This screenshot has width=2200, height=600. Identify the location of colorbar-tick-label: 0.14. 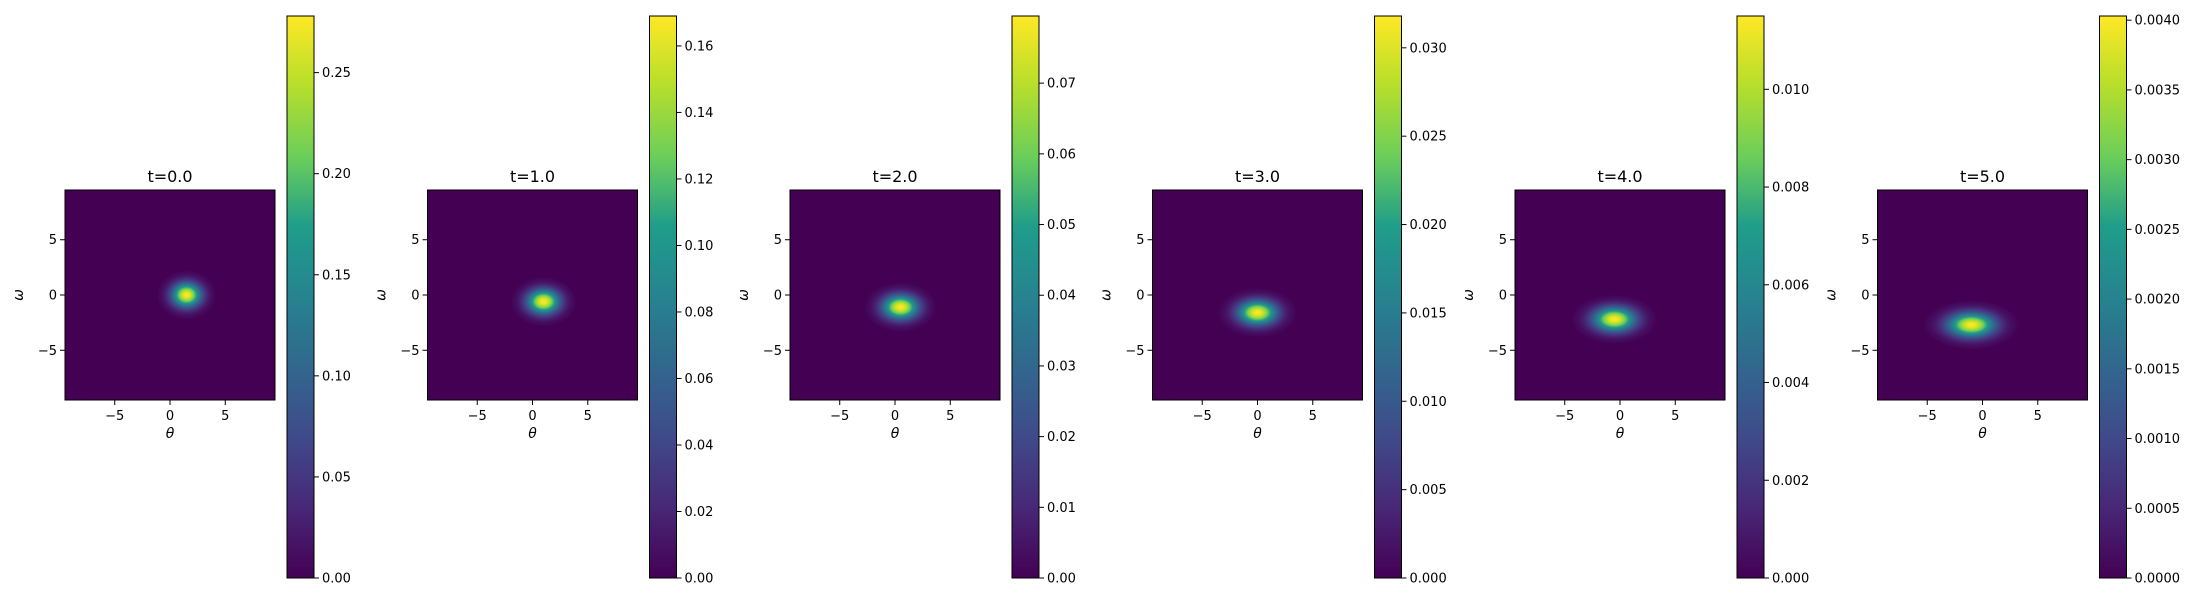
(699, 113).